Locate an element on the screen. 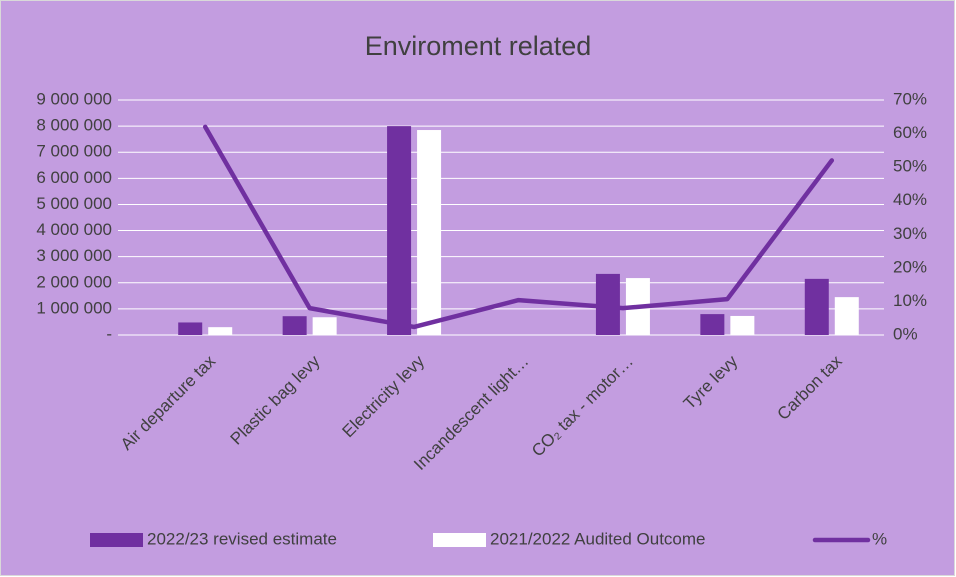 The image size is (956, 577). y-tick-label: 1 000 000 is located at coordinates (74, 307).